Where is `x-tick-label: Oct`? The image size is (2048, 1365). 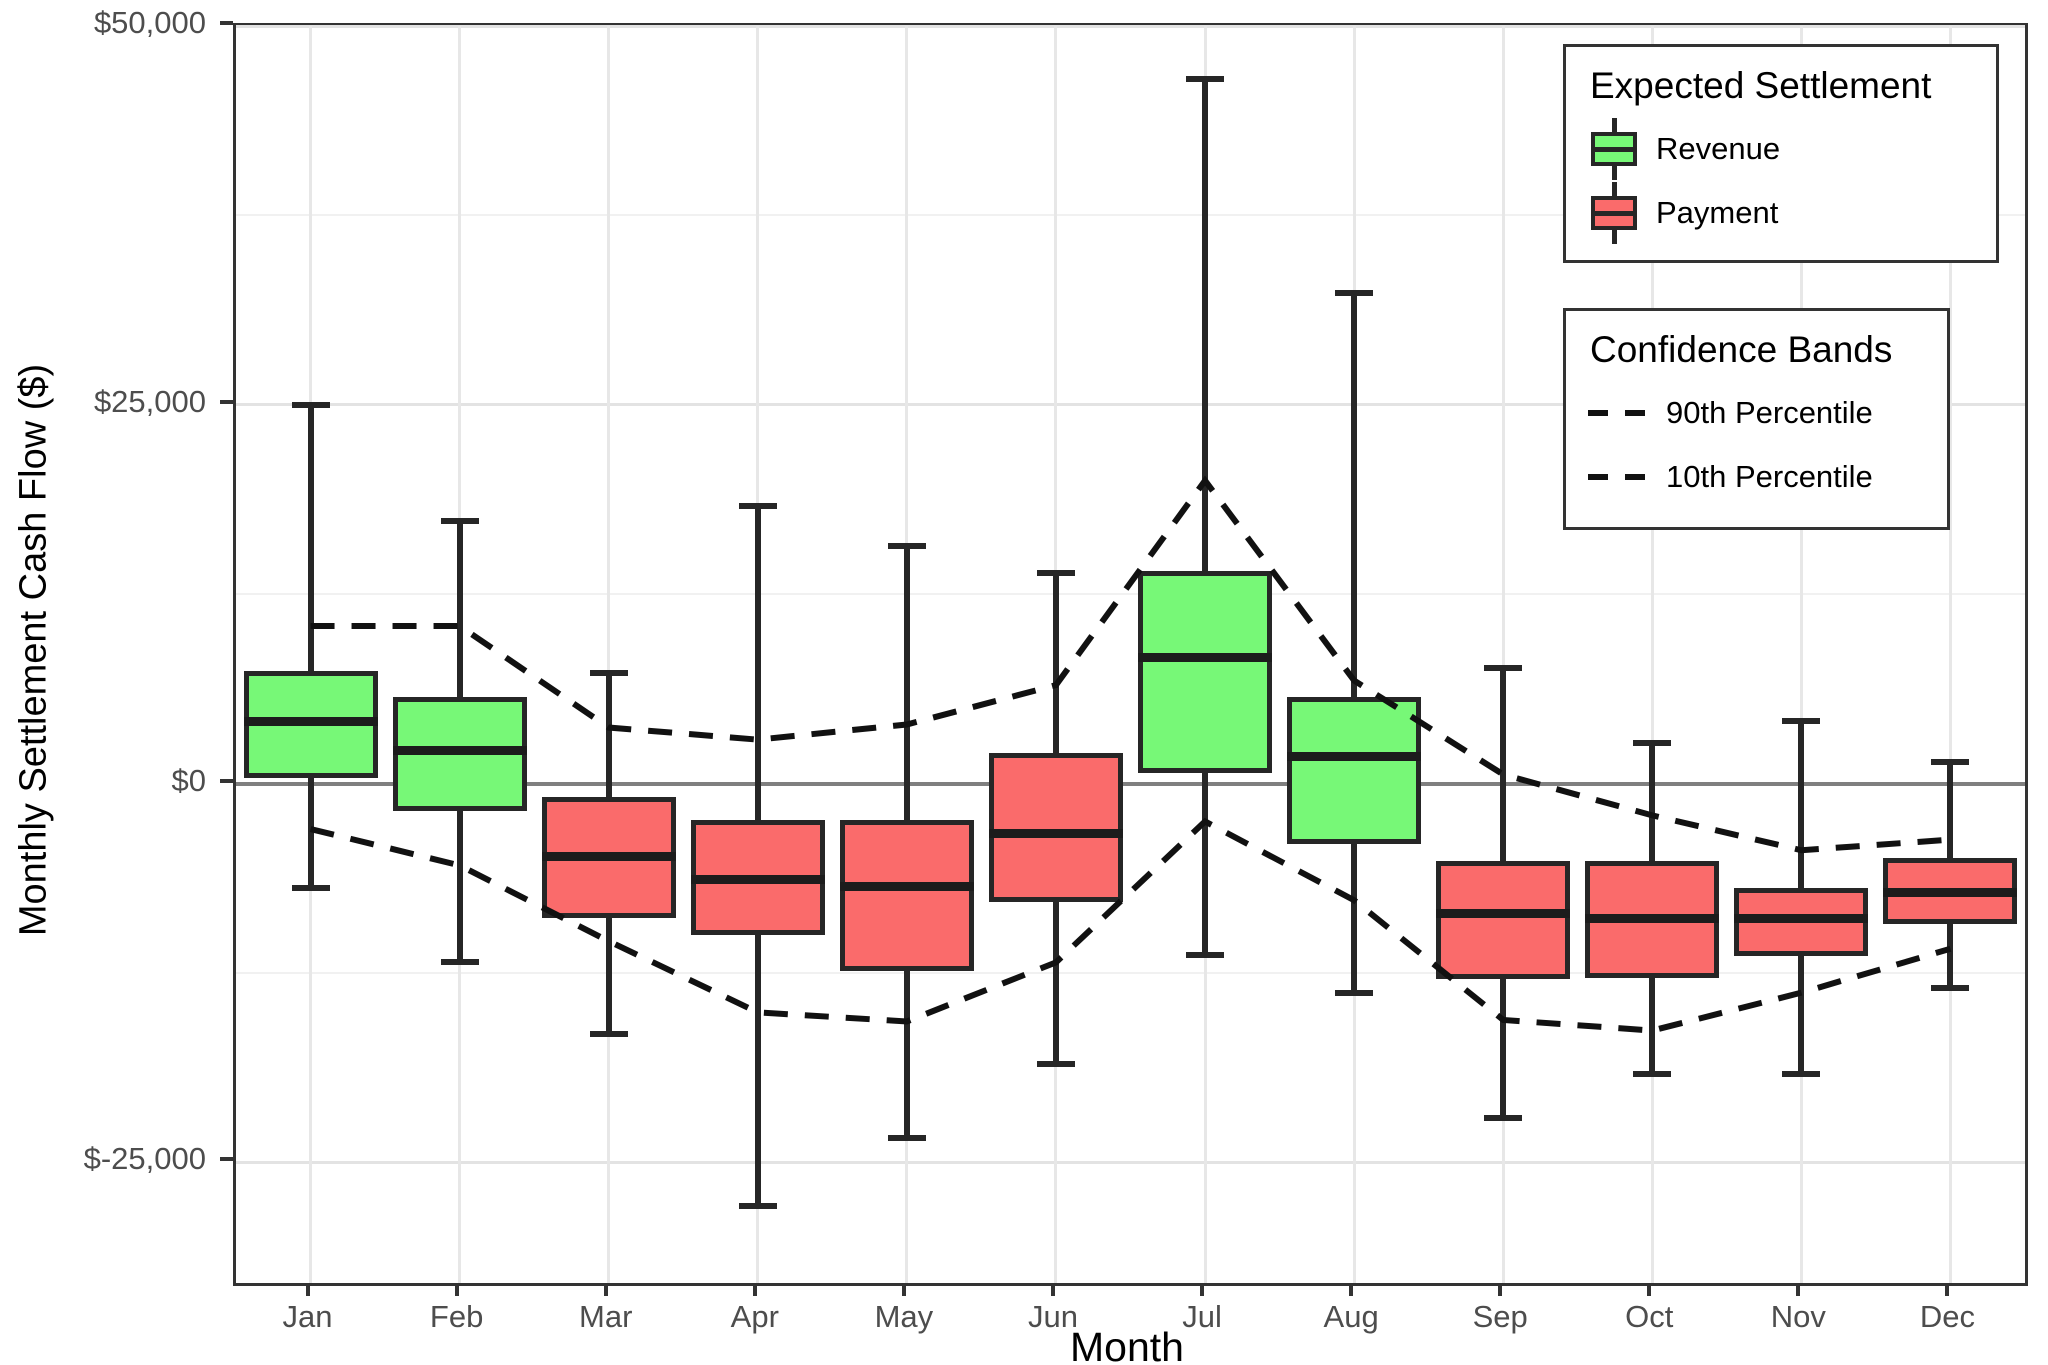
x-tick-label: Oct is located at coordinates (1649, 1316).